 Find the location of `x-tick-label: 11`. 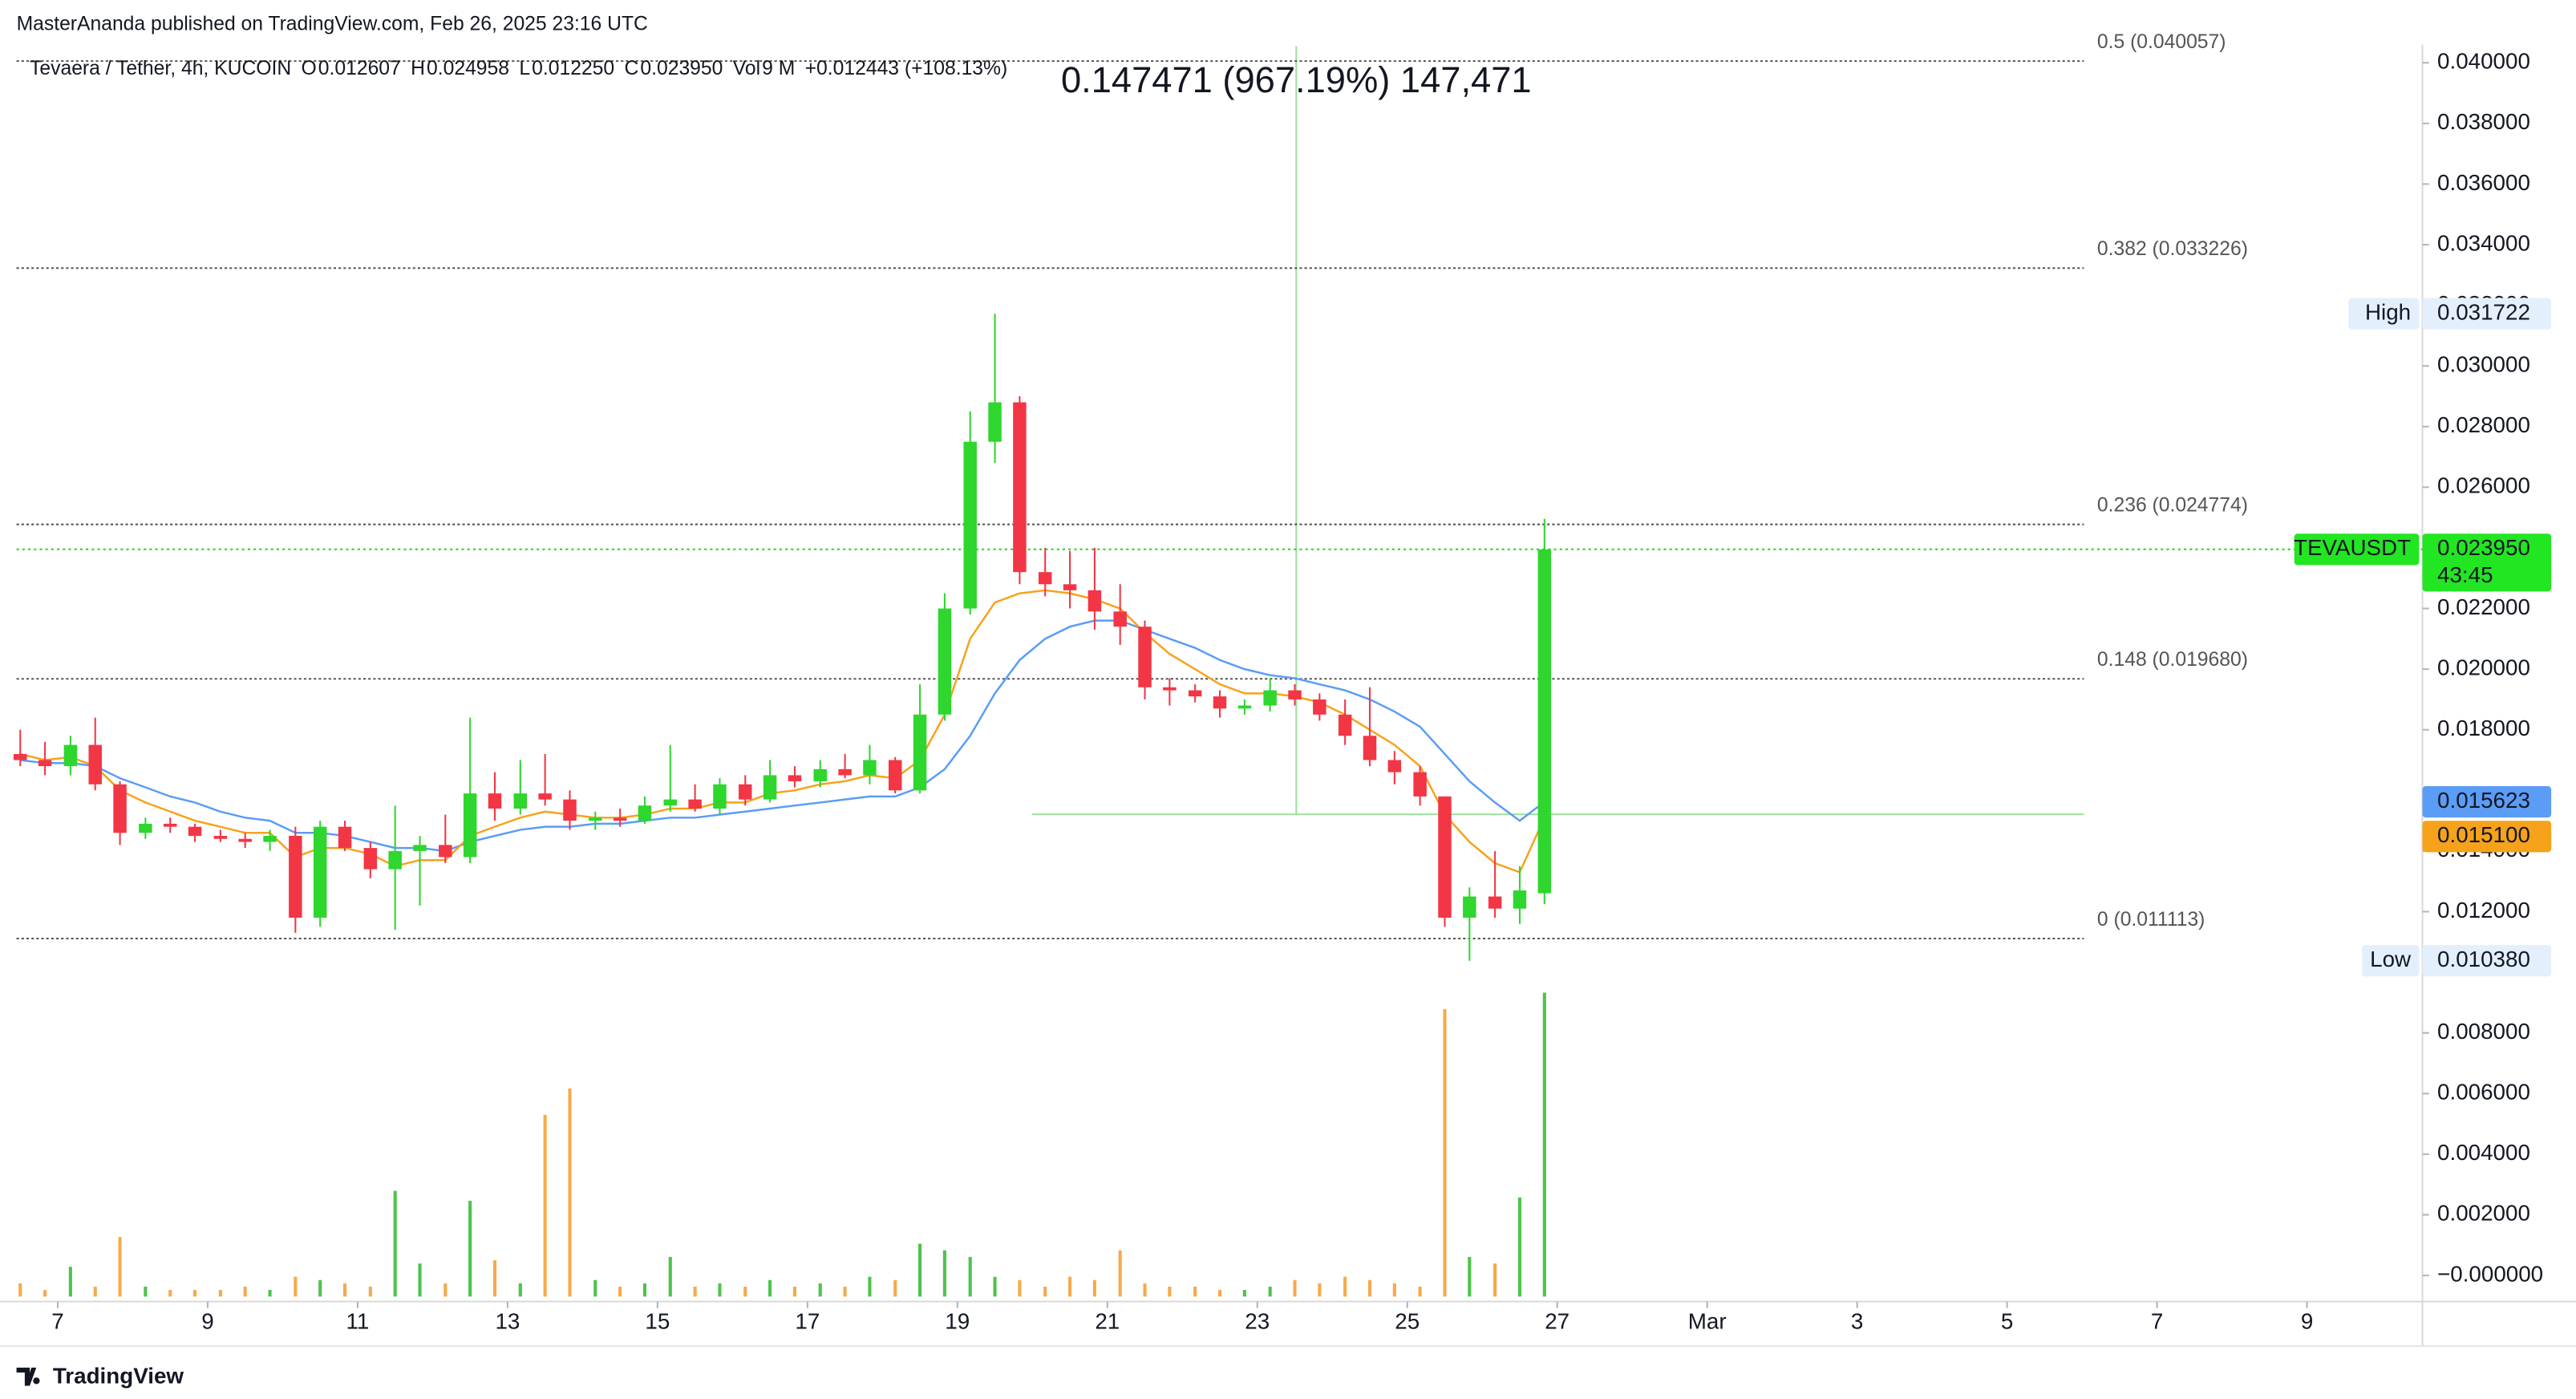

x-tick-label: 11 is located at coordinates (358, 1321).